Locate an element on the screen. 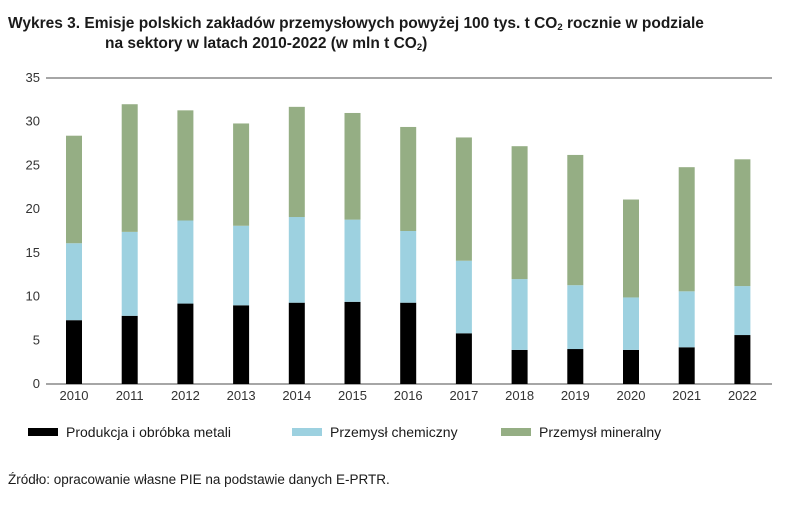 This screenshot has width=808, height=510. legend-item-metal: Produkcja i obróbka metali is located at coordinates (129, 432).